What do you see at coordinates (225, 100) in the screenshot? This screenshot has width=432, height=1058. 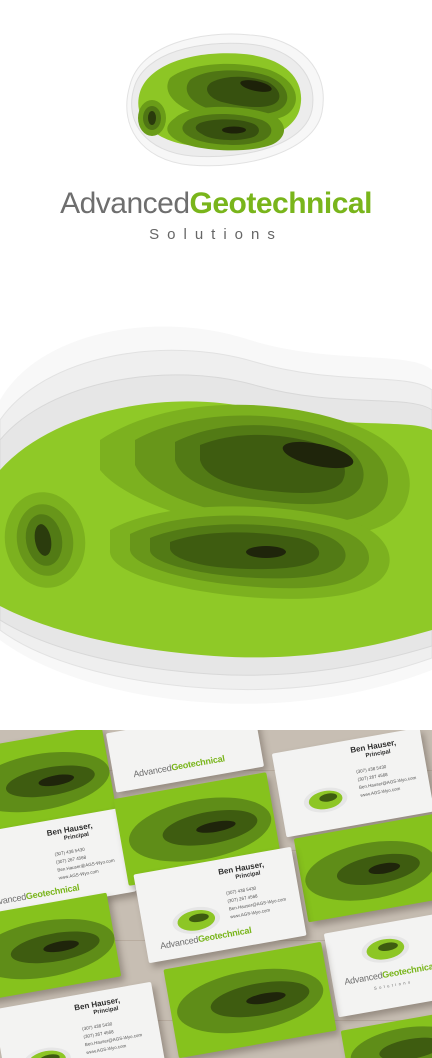 I see `topographic-logo-icon` at bounding box center [225, 100].